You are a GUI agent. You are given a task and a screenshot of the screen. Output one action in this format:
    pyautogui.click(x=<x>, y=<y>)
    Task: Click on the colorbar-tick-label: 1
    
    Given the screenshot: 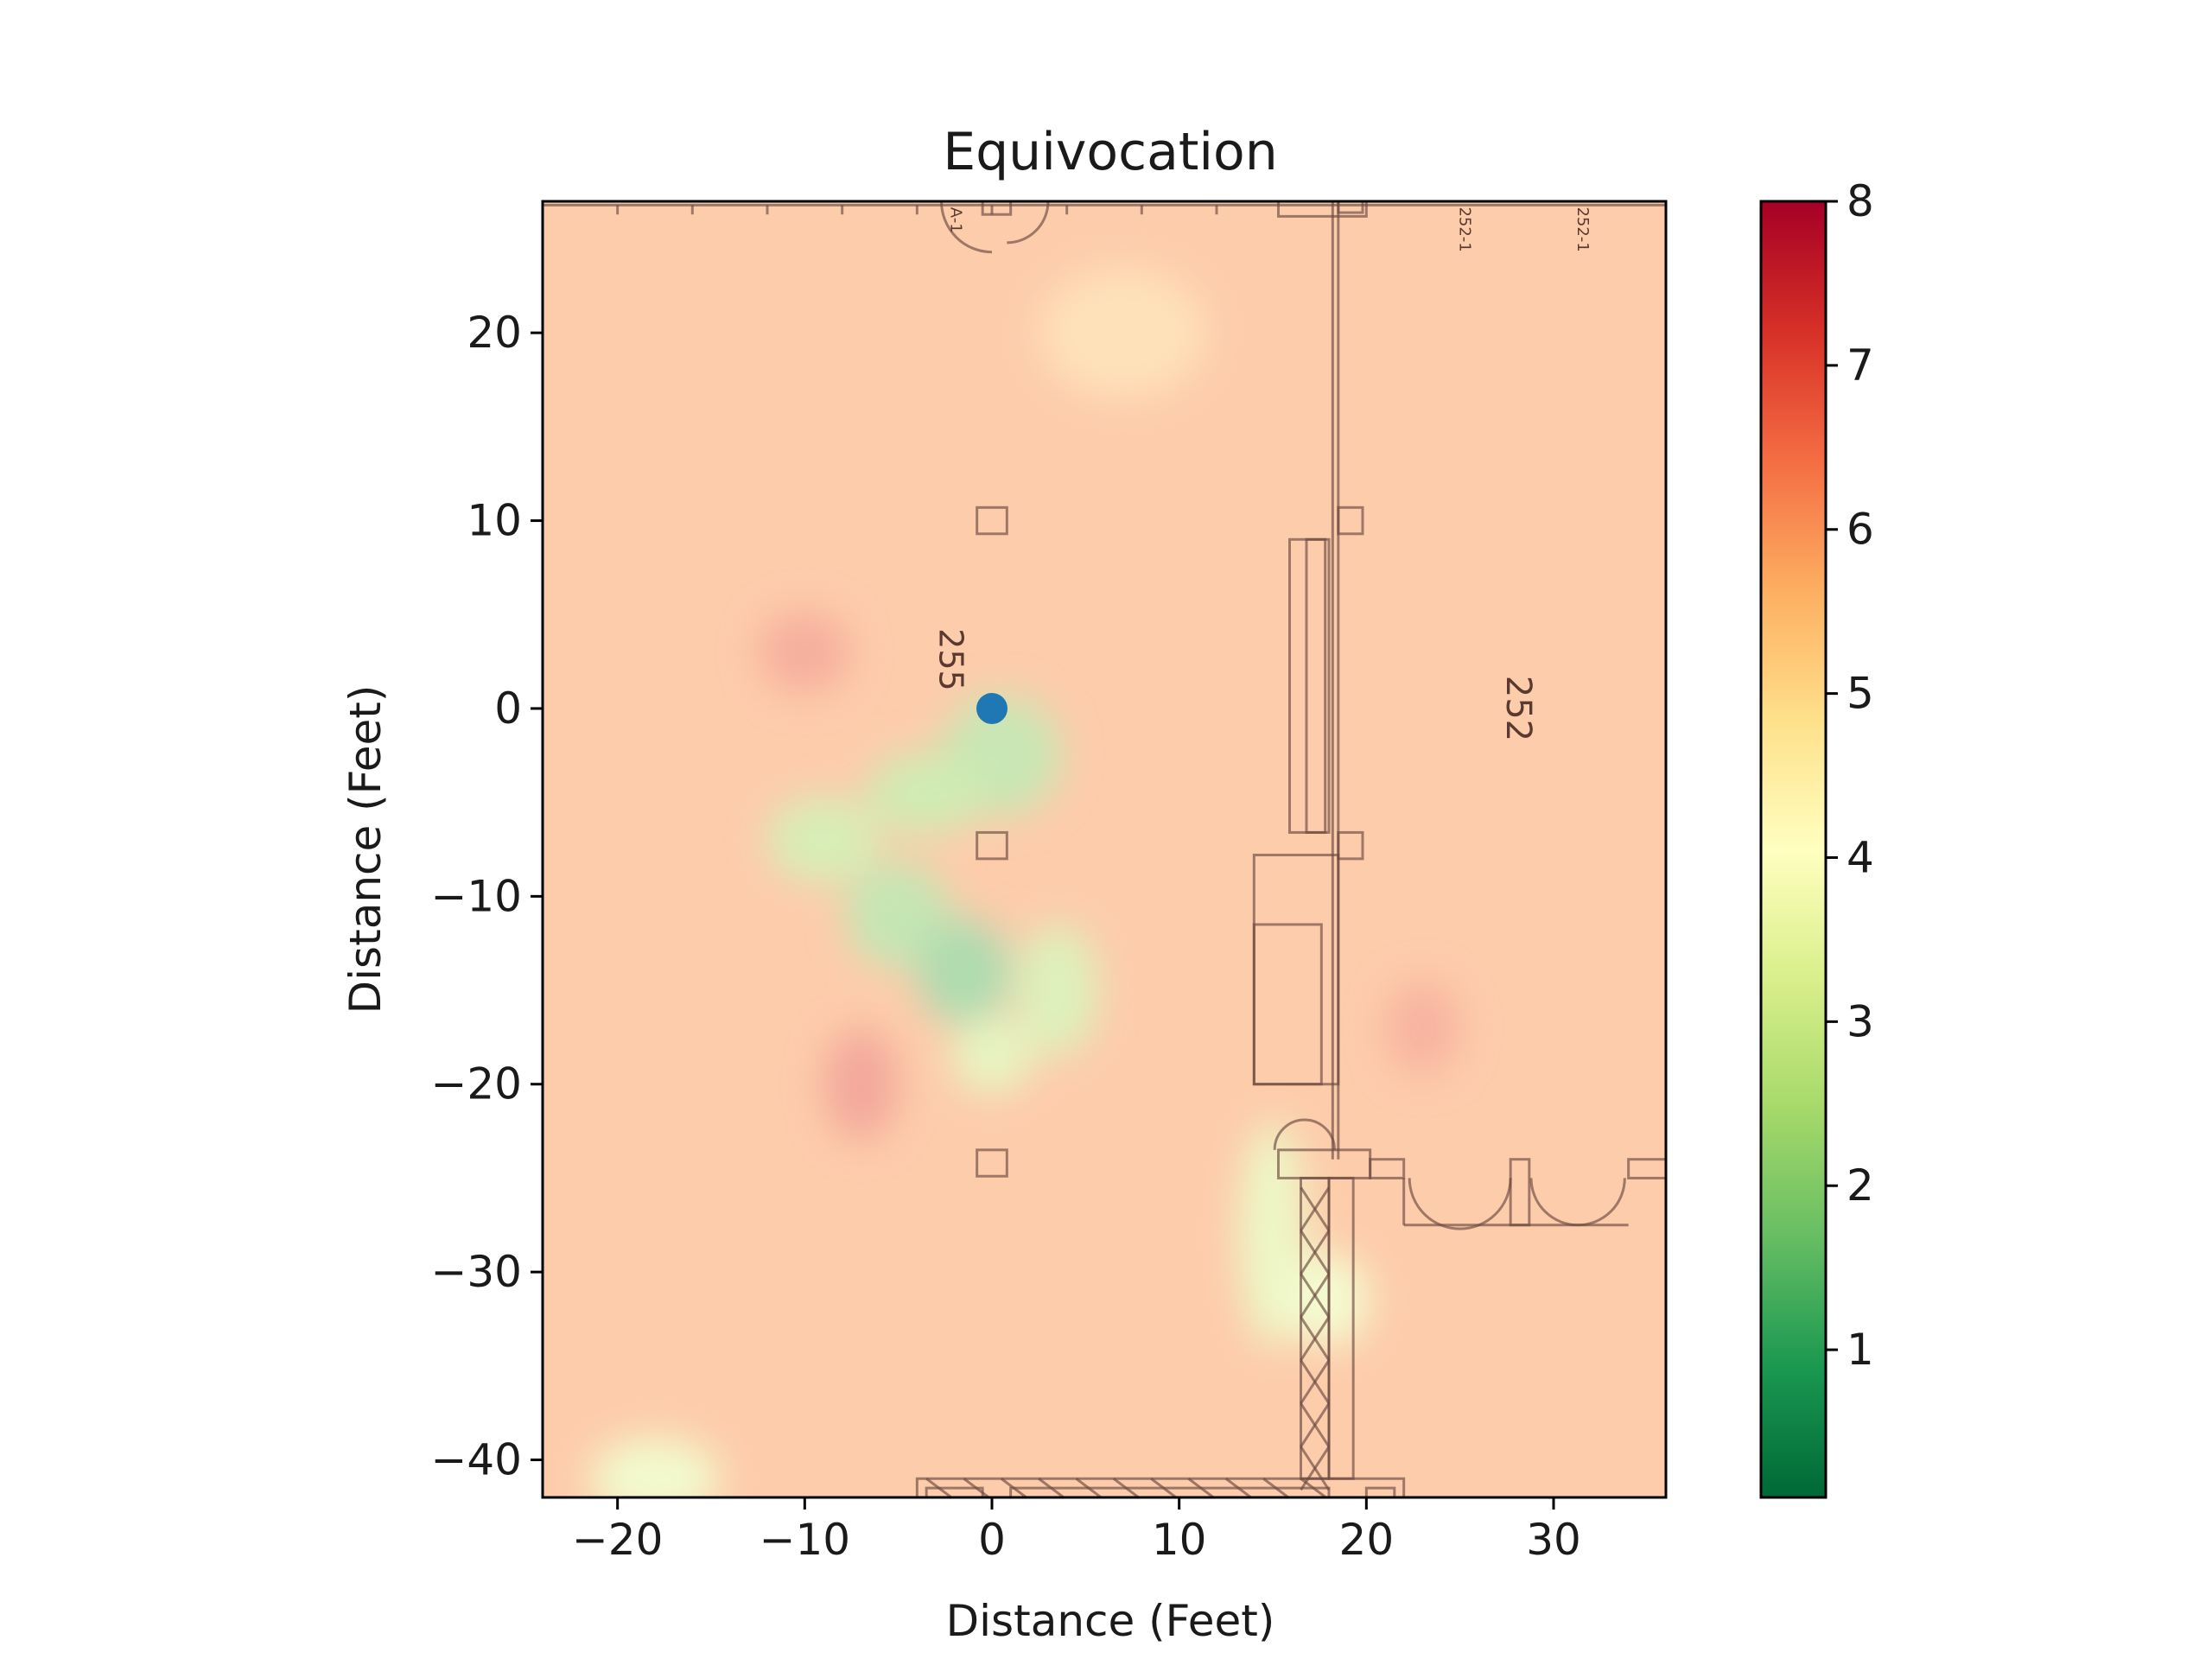 What is the action you would take?
    pyautogui.click(x=1860, y=1350)
    